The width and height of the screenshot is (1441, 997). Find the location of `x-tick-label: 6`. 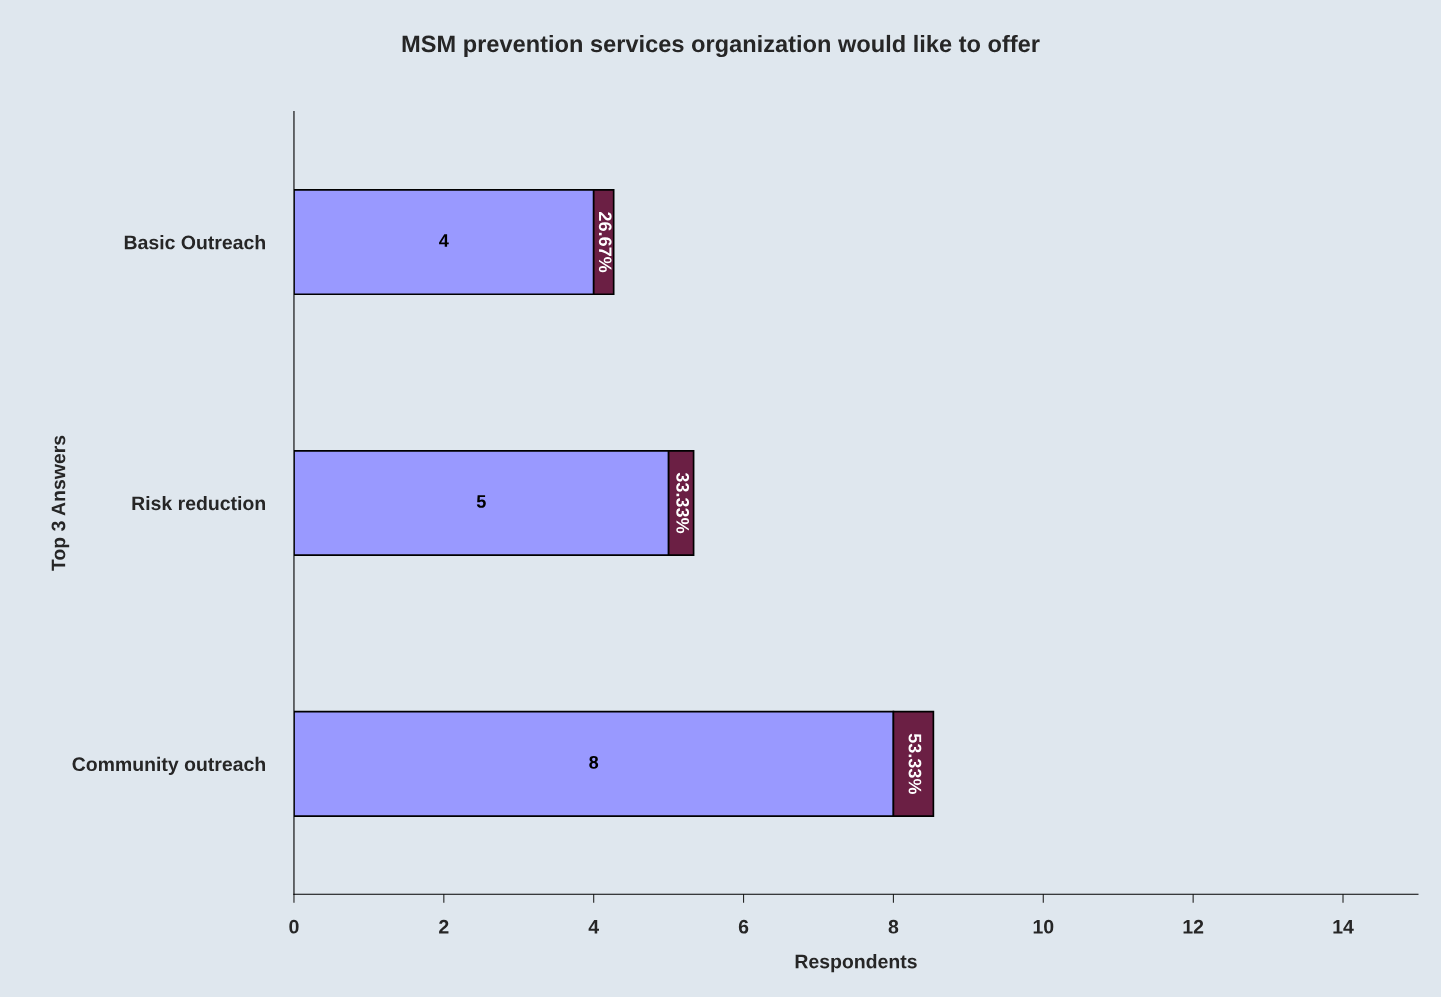

x-tick-label: 6 is located at coordinates (743, 926).